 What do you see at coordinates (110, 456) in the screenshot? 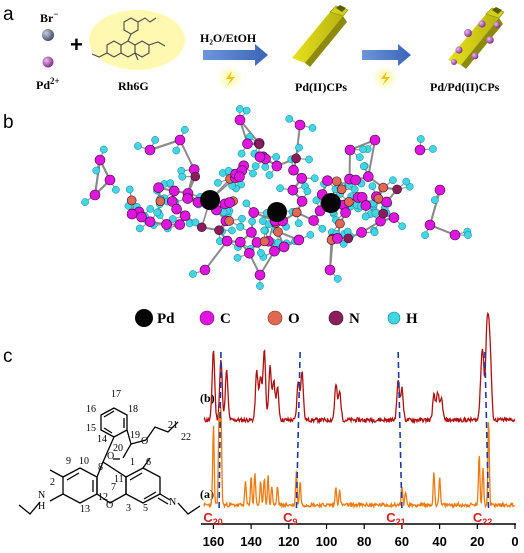
I see `carbonyl-o-label: O` at bounding box center [110, 456].